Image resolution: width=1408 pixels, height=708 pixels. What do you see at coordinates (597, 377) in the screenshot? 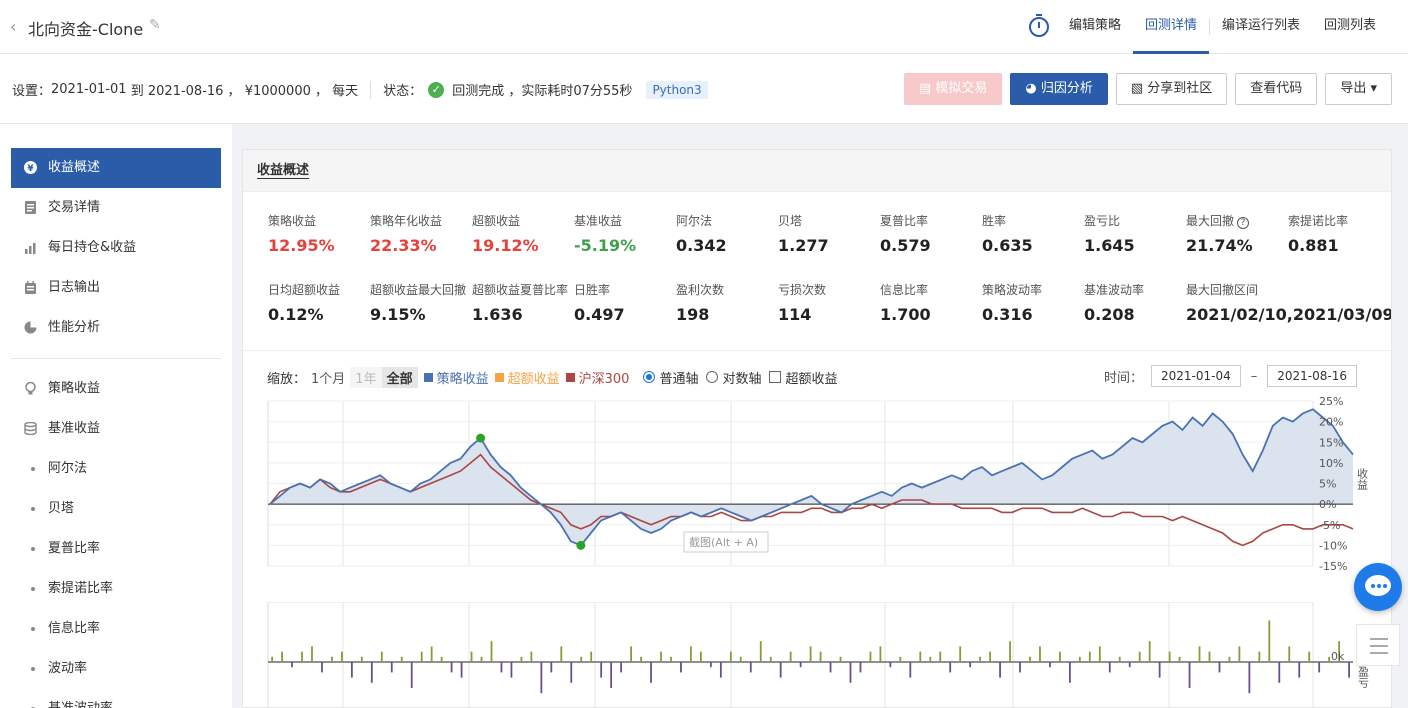
I see `legend-hs300: 沪深300` at bounding box center [597, 377].